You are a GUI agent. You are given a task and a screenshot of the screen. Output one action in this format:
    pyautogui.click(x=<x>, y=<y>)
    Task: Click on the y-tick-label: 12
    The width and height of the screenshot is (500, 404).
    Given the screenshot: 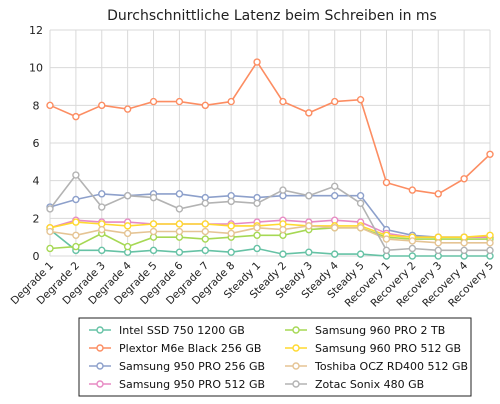 What is the action you would take?
    pyautogui.click(x=36, y=30)
    